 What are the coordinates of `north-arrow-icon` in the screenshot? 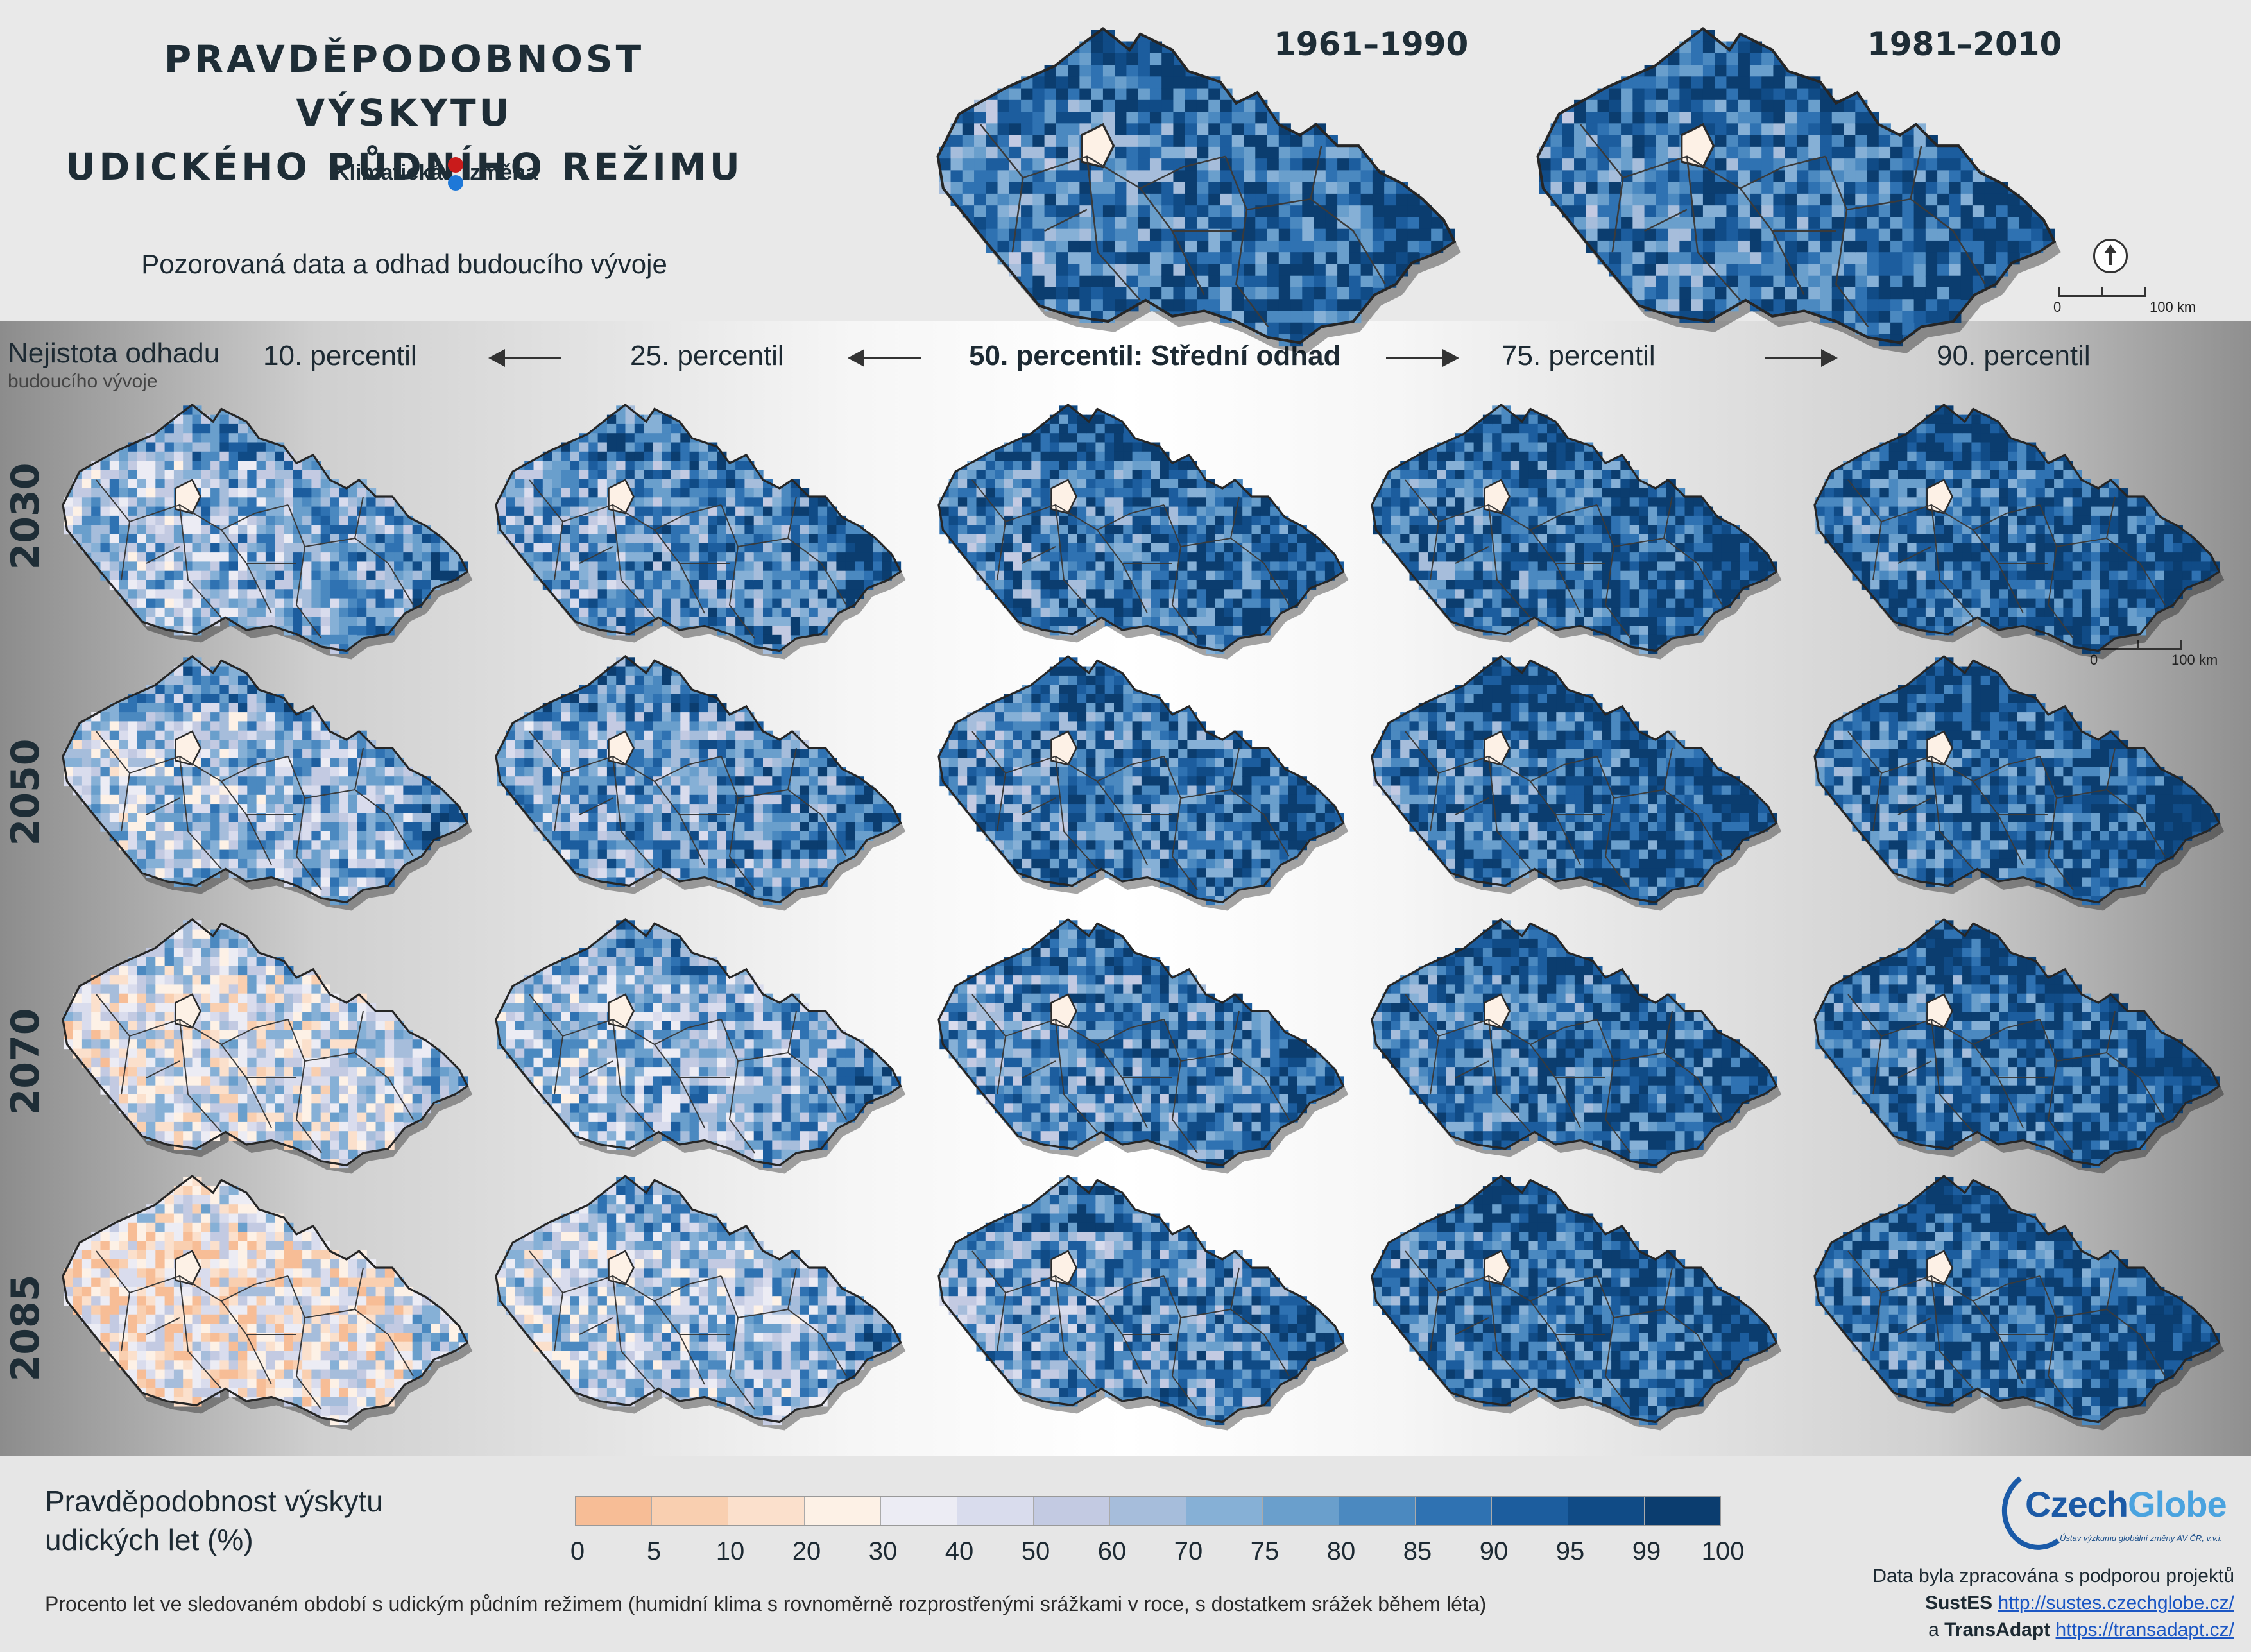 It's located at (2110, 256).